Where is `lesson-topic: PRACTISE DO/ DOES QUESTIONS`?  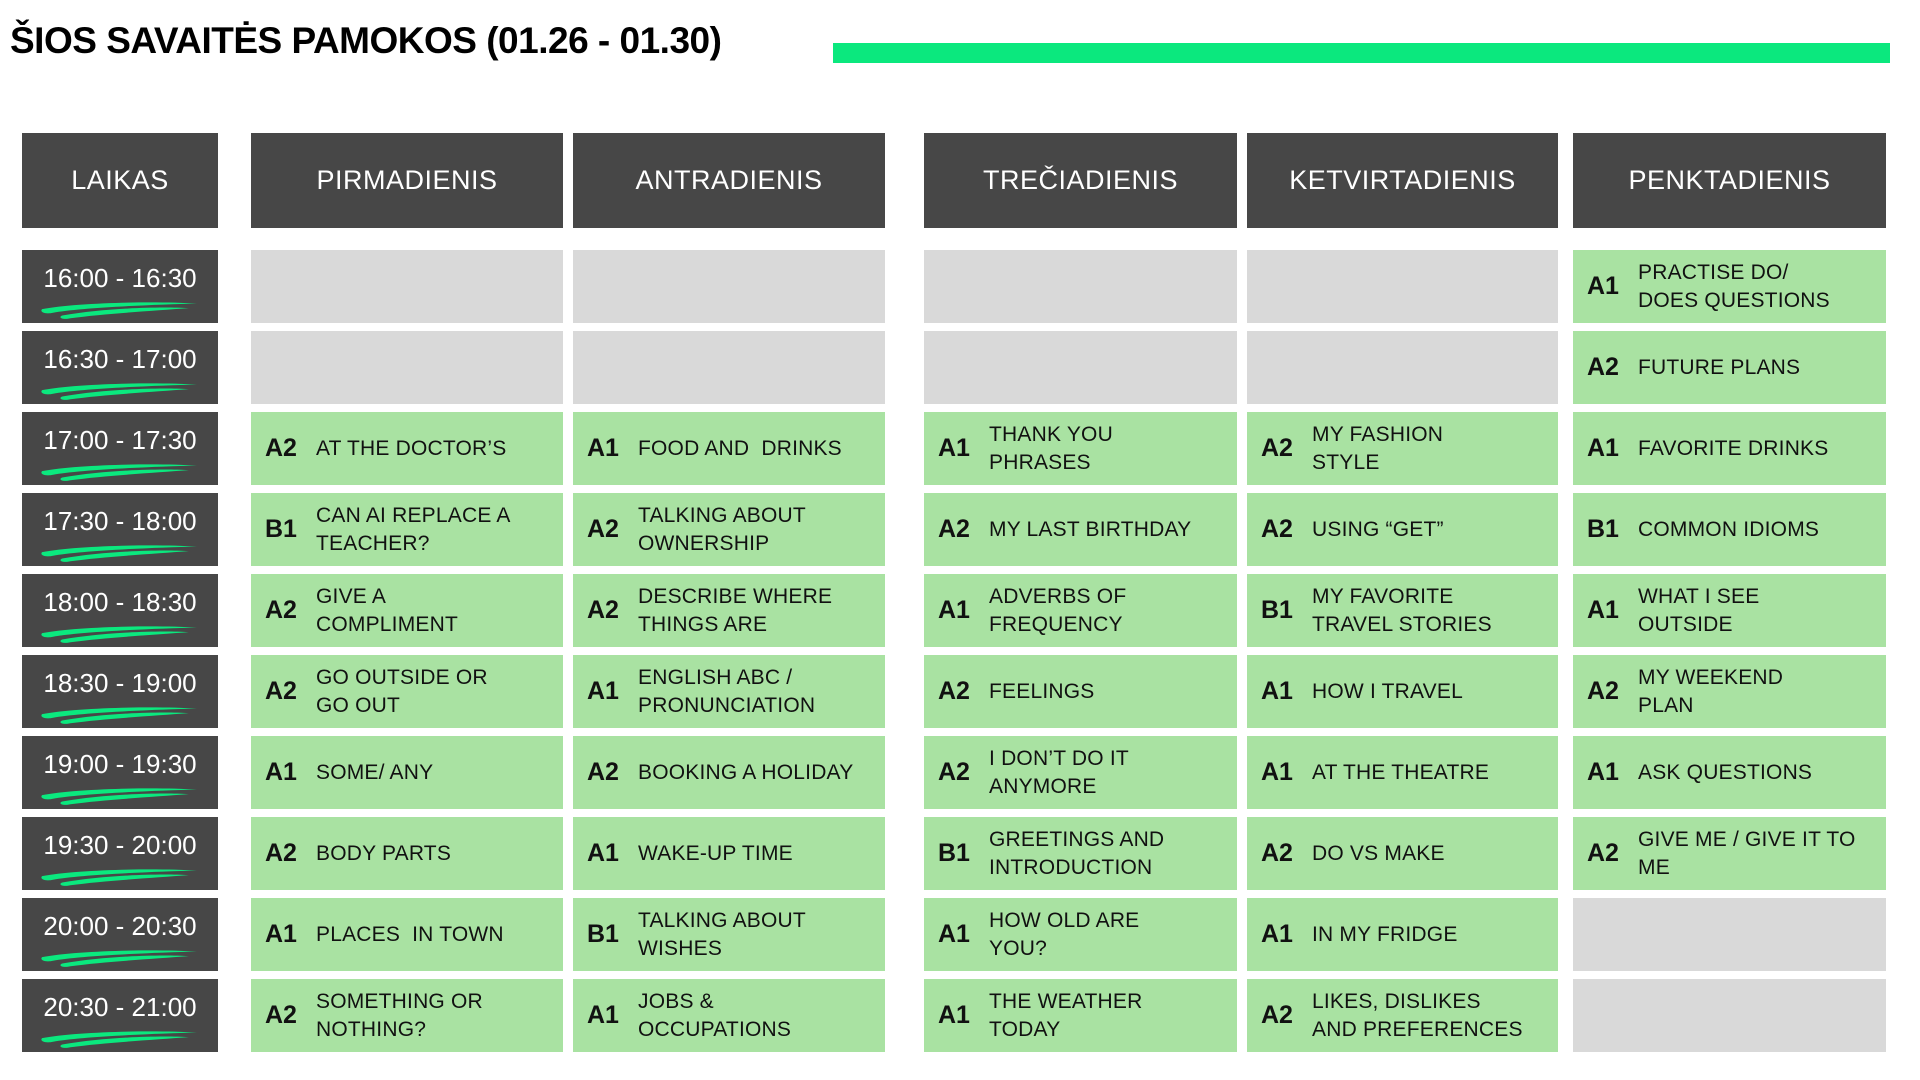 lesson-topic: PRACTISE DO/ DOES QUESTIONS is located at coordinates (1734, 286).